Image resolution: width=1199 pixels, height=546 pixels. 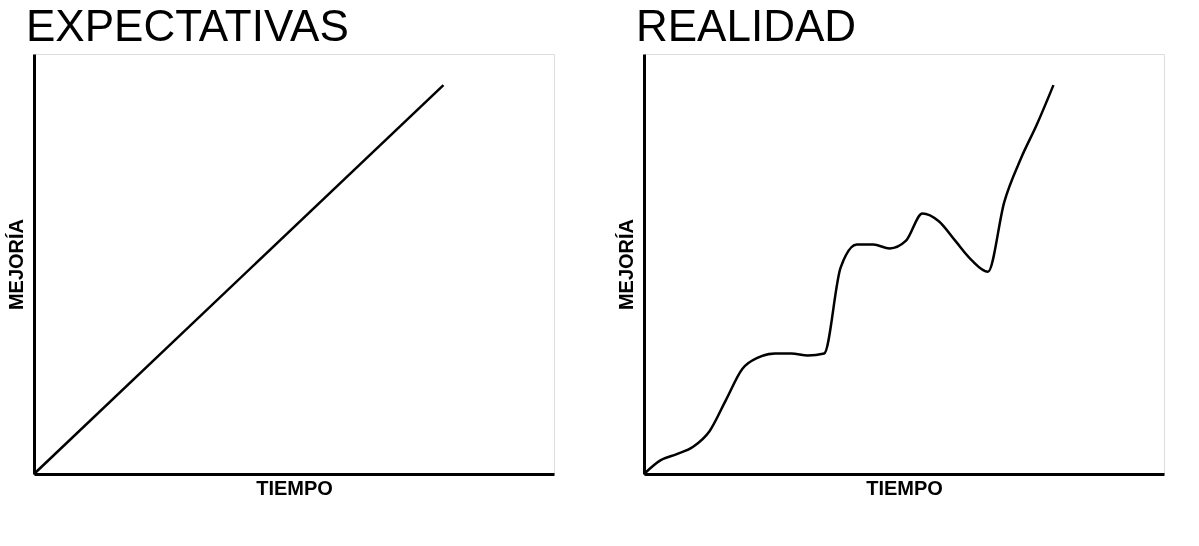 I want to click on chart-title: EXPECTATIVAS, so click(x=187, y=25).